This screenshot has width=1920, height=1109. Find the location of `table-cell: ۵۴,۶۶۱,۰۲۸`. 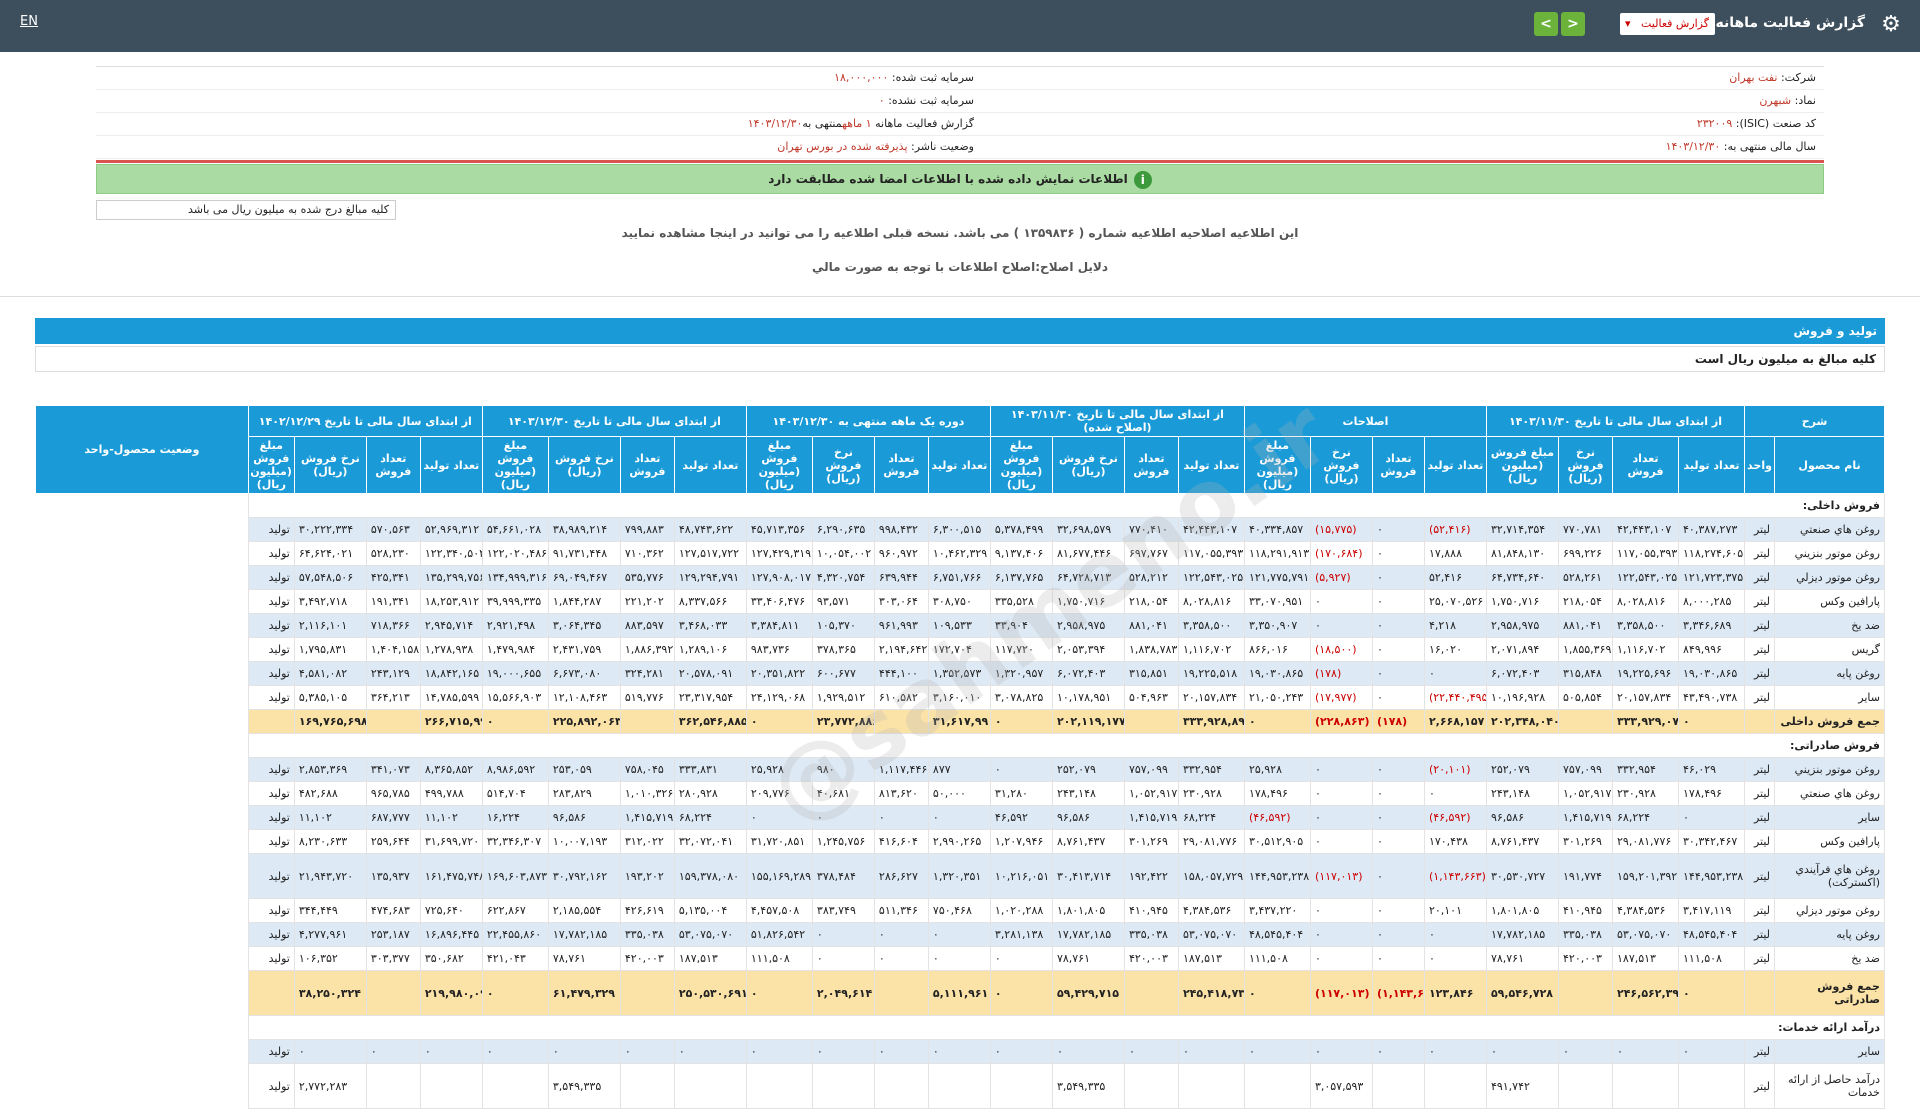

table-cell: ۵۴,۶۶۱,۰۲۸ is located at coordinates (515, 529).